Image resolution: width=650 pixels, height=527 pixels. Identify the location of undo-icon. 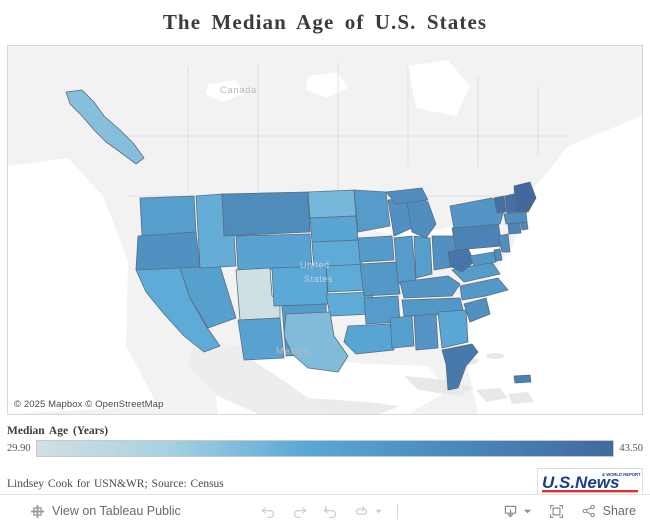
(268, 511).